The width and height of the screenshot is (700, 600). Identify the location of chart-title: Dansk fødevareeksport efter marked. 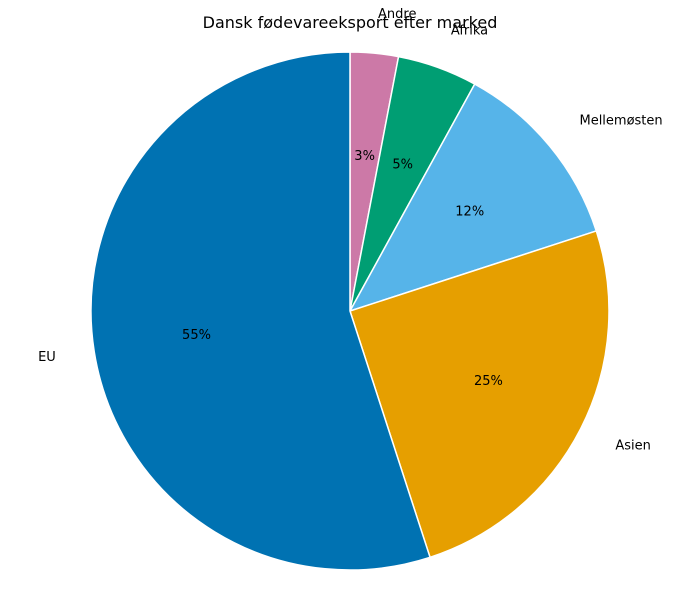
(350, 22).